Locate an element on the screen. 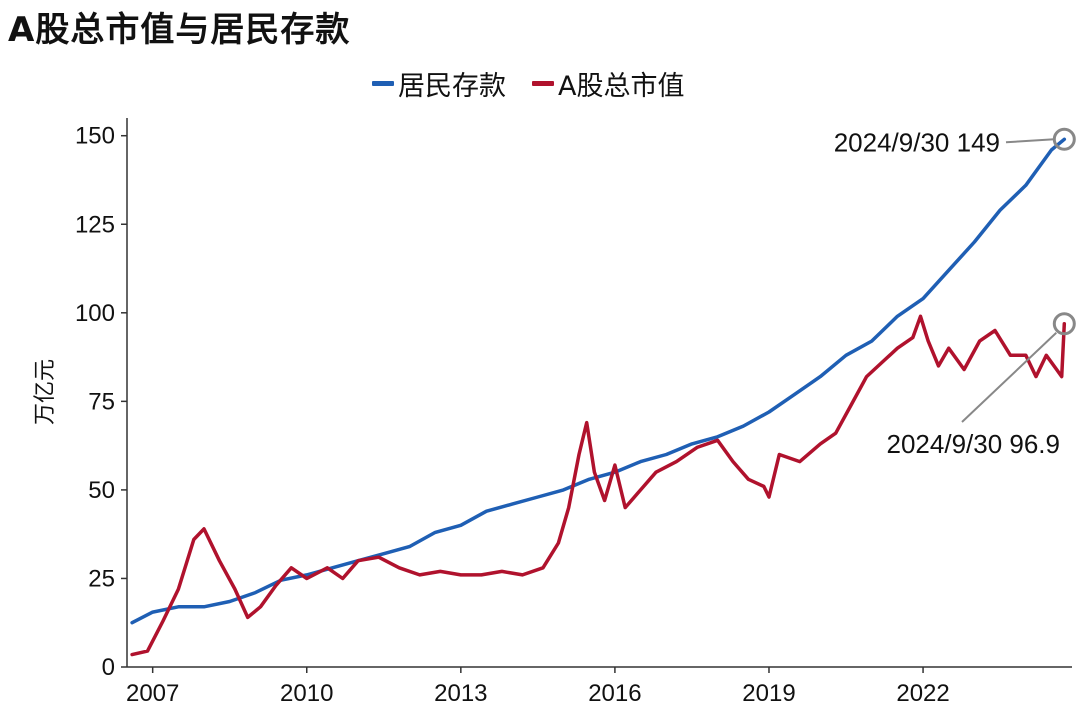 The image size is (1080, 713). y-tick-label: 125 is located at coordinates (95, 224).